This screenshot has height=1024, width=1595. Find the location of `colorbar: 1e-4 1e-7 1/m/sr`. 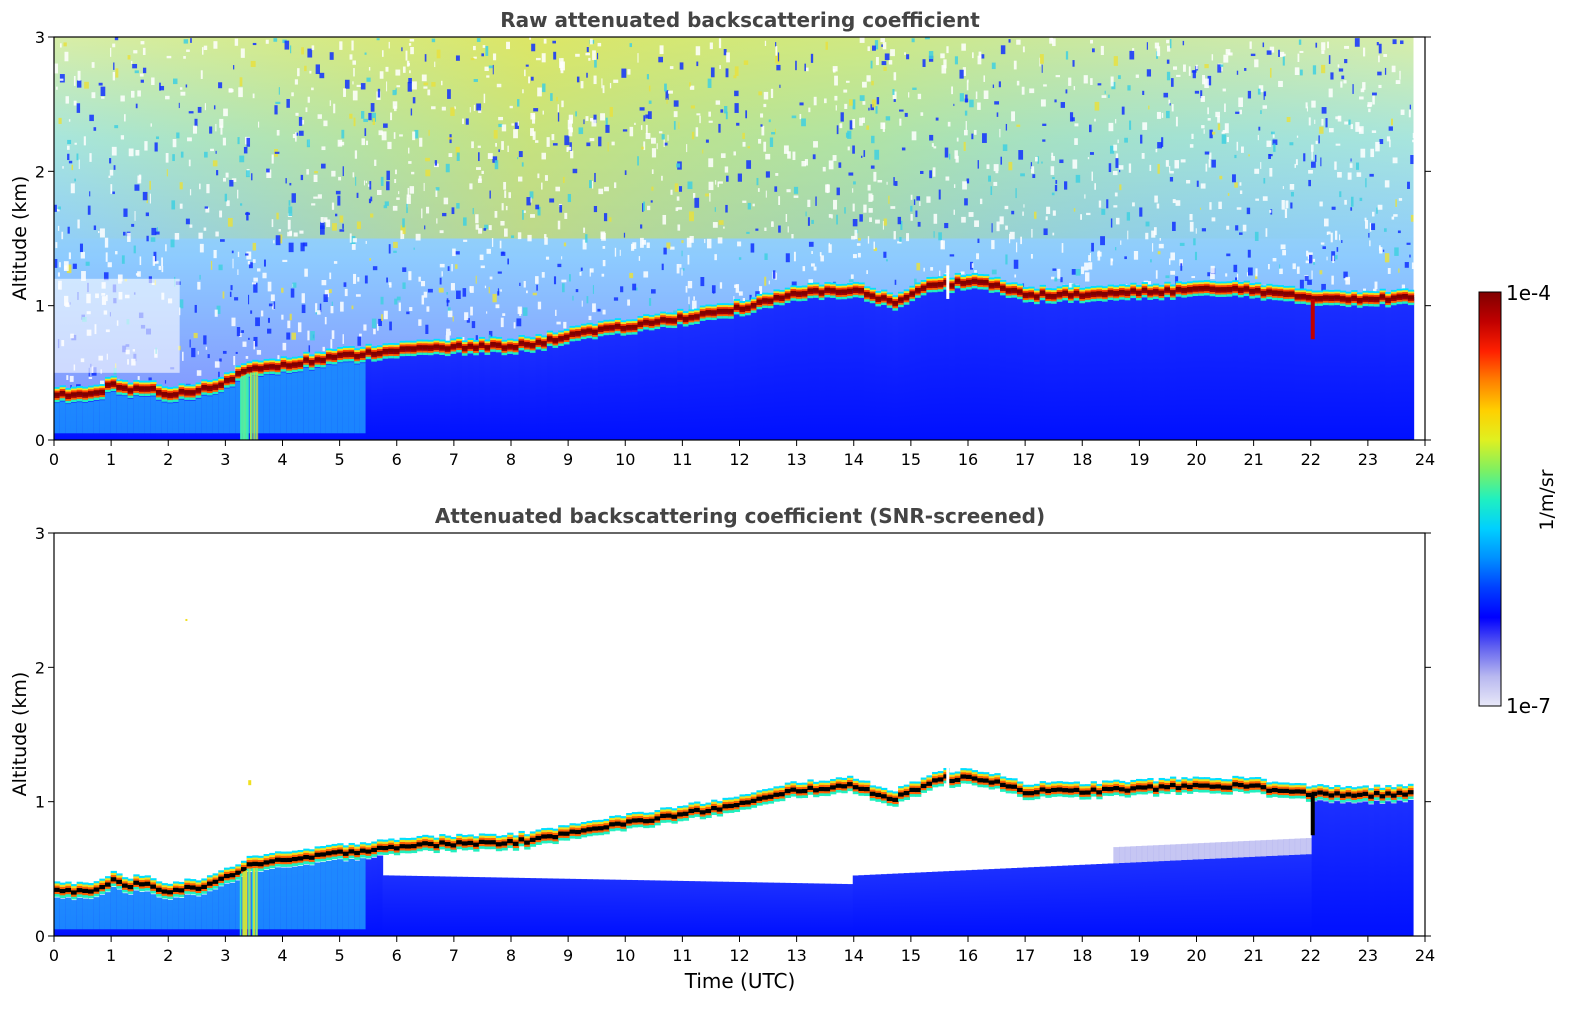

colorbar: 1e-4 1e-7 1/m/sr is located at coordinates (1518, 499).